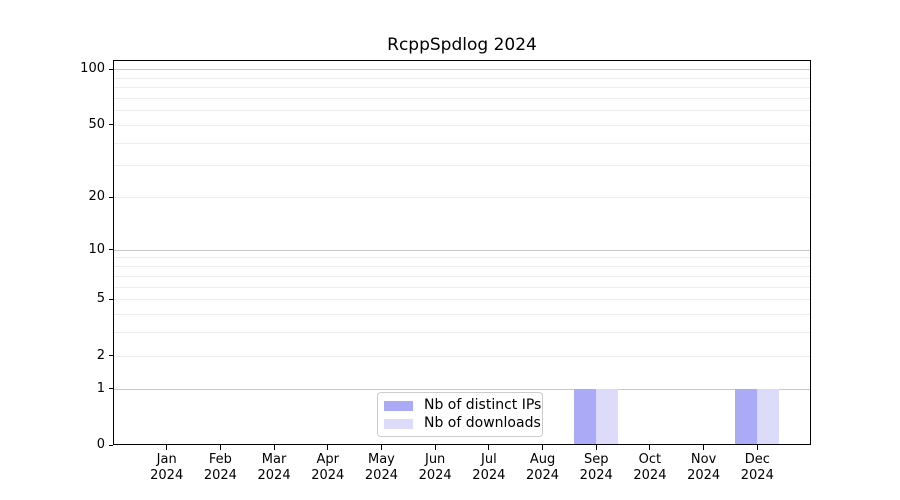  I want to click on bar-downloads-dec, so click(768, 416).